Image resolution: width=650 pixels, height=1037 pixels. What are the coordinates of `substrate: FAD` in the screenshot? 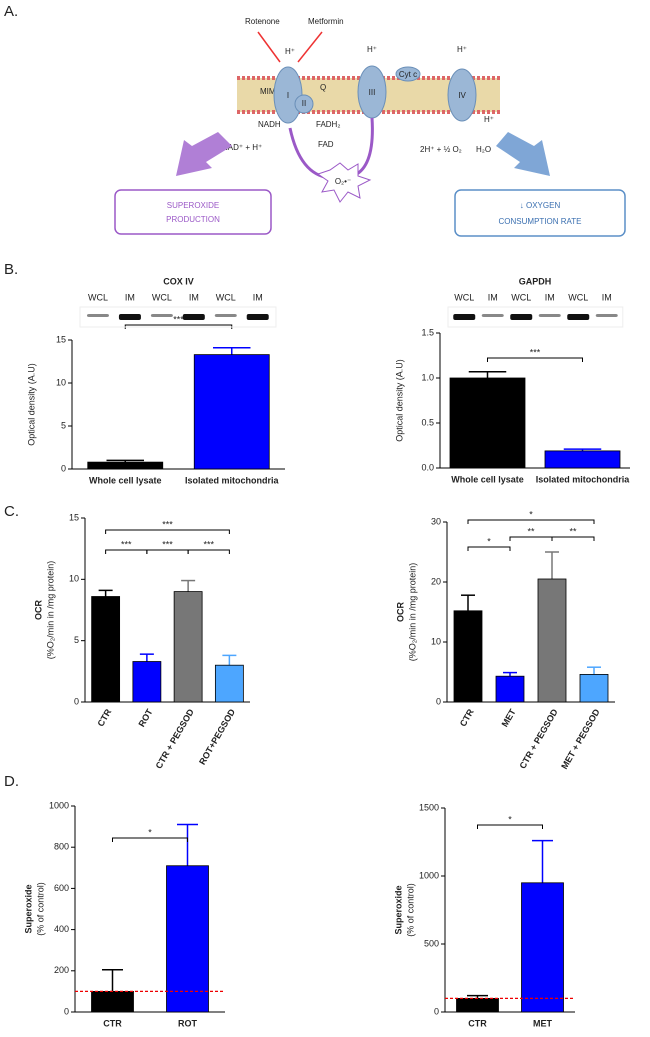 It's located at (326, 144).